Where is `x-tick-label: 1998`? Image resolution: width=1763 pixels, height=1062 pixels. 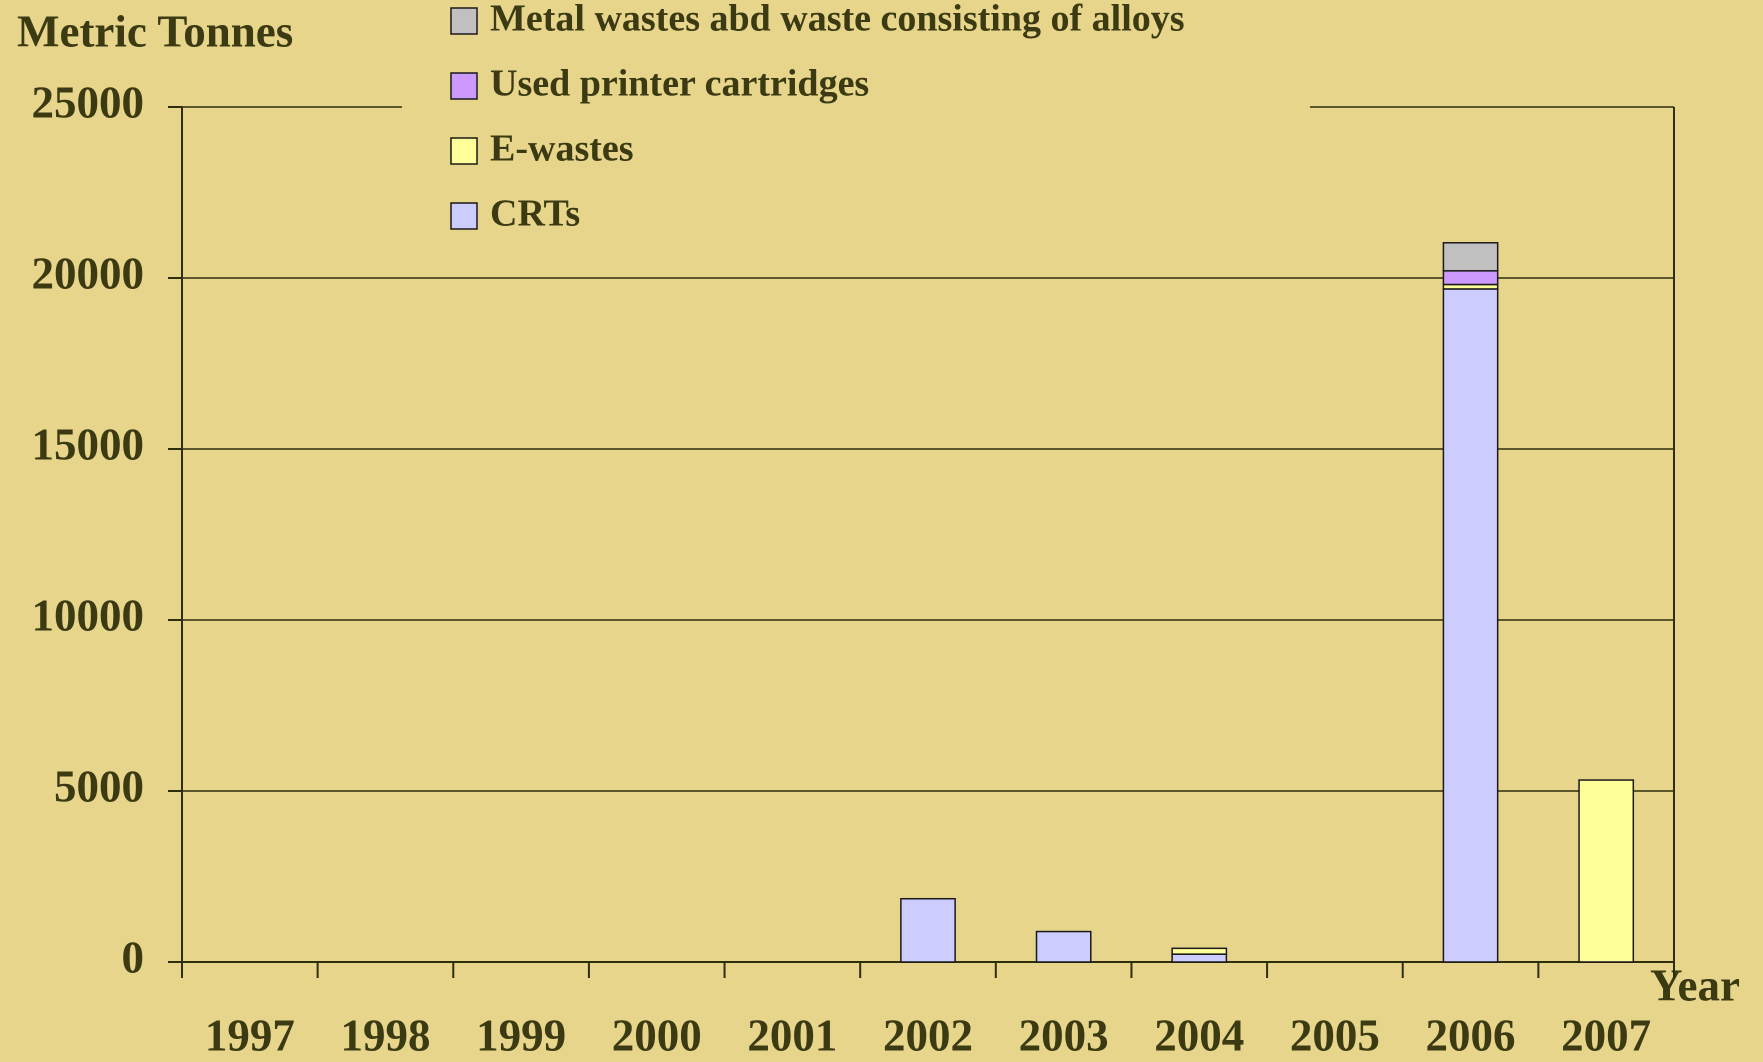
x-tick-label: 1998 is located at coordinates (385, 1035).